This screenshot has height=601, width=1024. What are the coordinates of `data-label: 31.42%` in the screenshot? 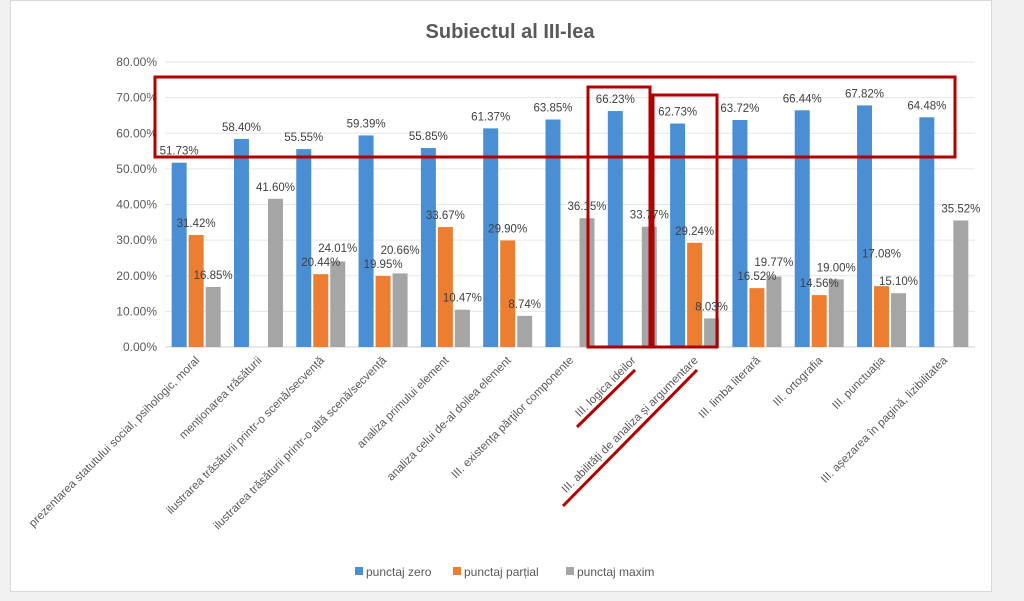 It's located at (196, 224).